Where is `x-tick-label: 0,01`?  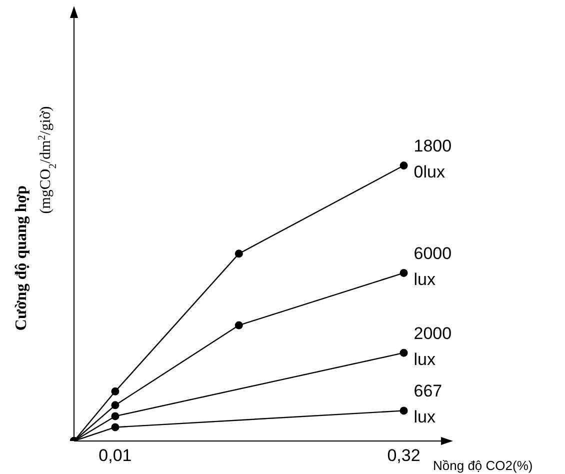
x-tick-label: 0,01 is located at coordinates (115, 456).